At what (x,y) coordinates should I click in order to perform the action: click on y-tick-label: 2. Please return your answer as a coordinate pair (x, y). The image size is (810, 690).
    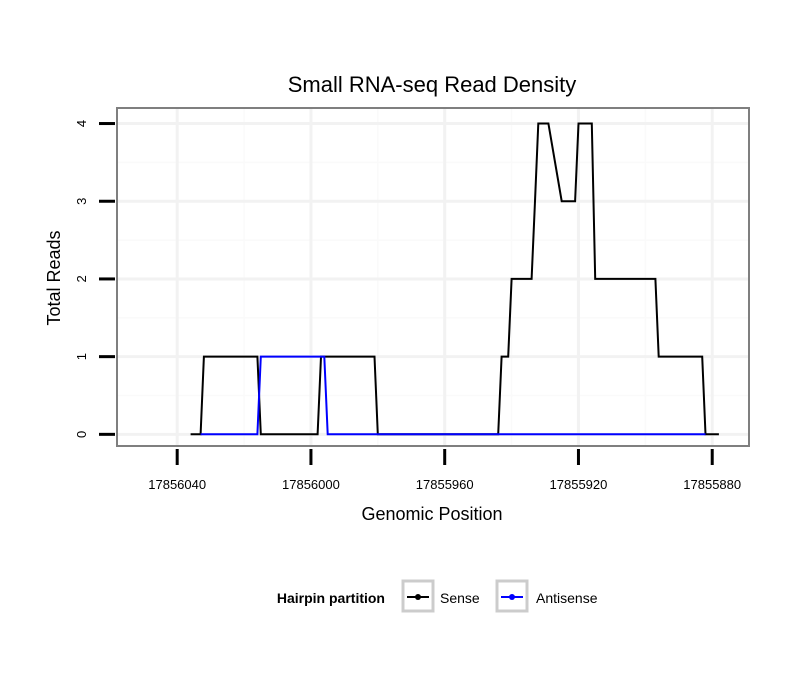
    Looking at the image, I should click on (81, 278).